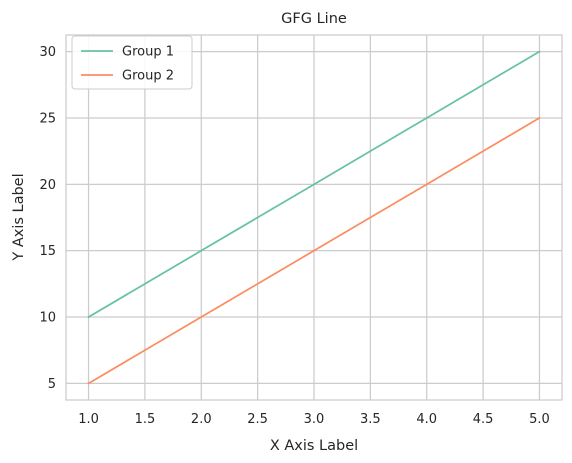  I want to click on x-tick-label: 4.5, so click(483, 419).